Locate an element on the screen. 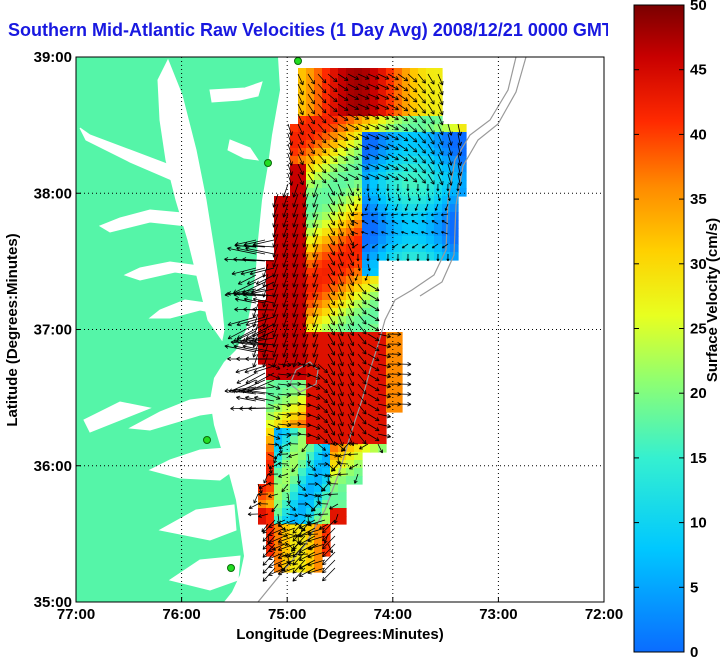 The image size is (724, 659). colorbar-tick-label: 5 is located at coordinates (694, 587).